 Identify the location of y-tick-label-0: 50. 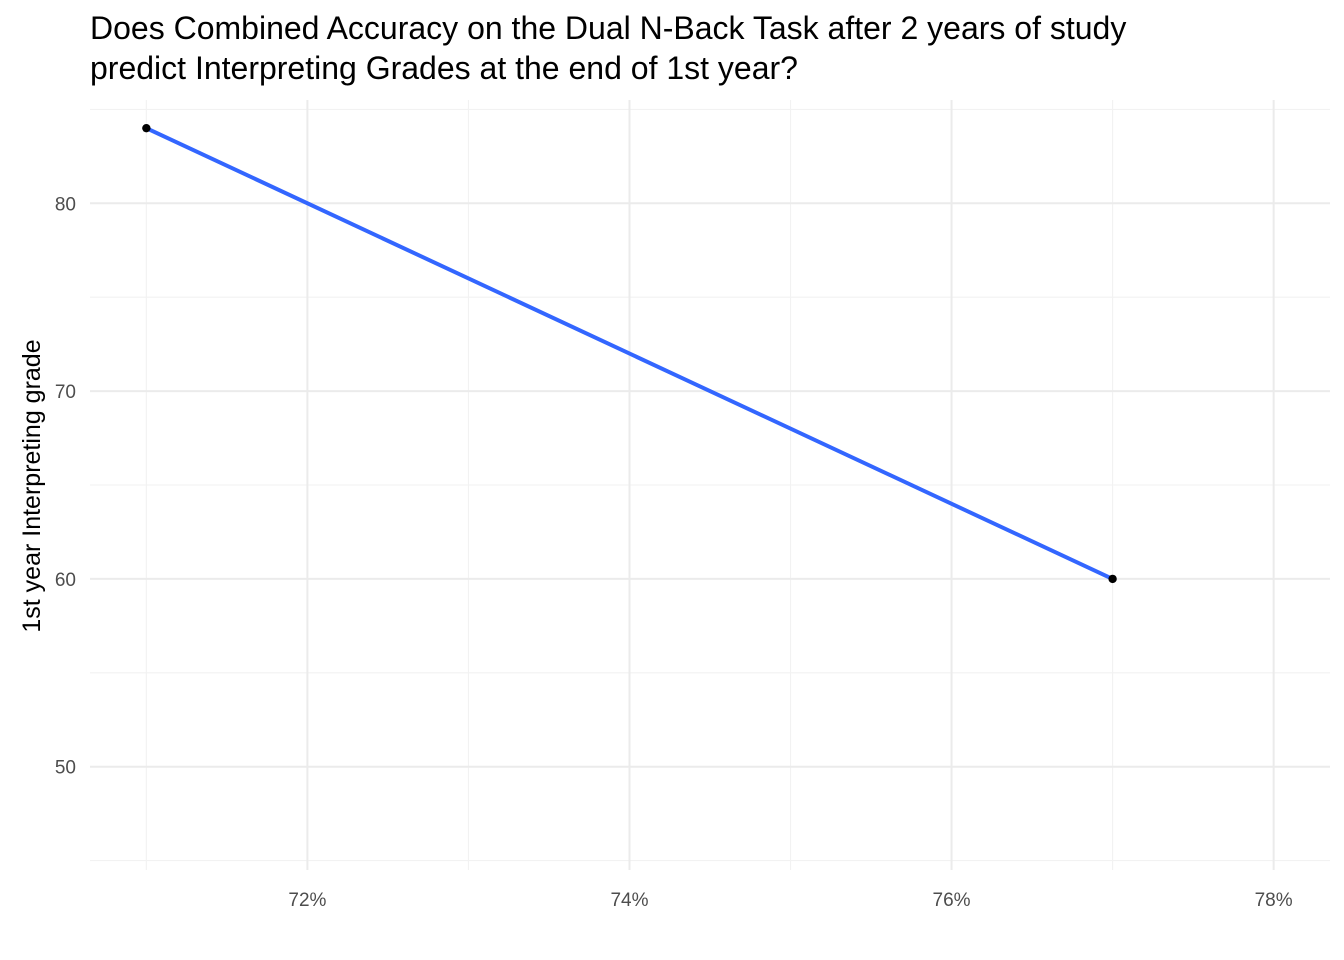
(65, 768).